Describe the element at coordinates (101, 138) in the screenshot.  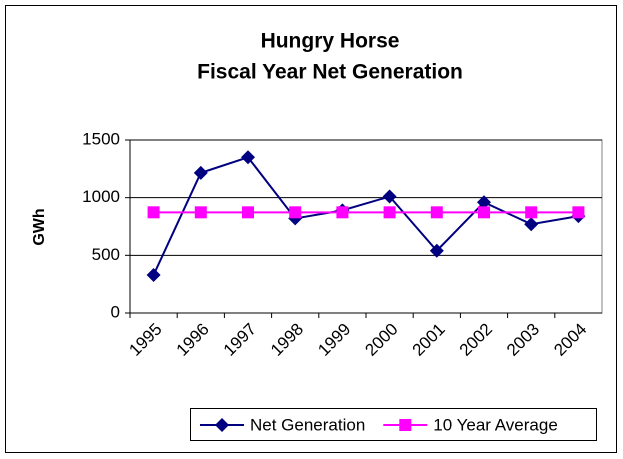
I see `y-tick-label: 1500` at that location.